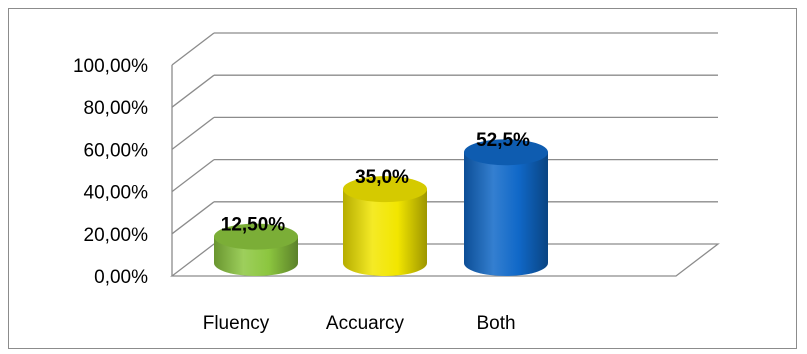 Image resolution: width=807 pixels, height=354 pixels. What do you see at coordinates (382, 177) in the screenshot?
I see `data-label: 35,0%` at bounding box center [382, 177].